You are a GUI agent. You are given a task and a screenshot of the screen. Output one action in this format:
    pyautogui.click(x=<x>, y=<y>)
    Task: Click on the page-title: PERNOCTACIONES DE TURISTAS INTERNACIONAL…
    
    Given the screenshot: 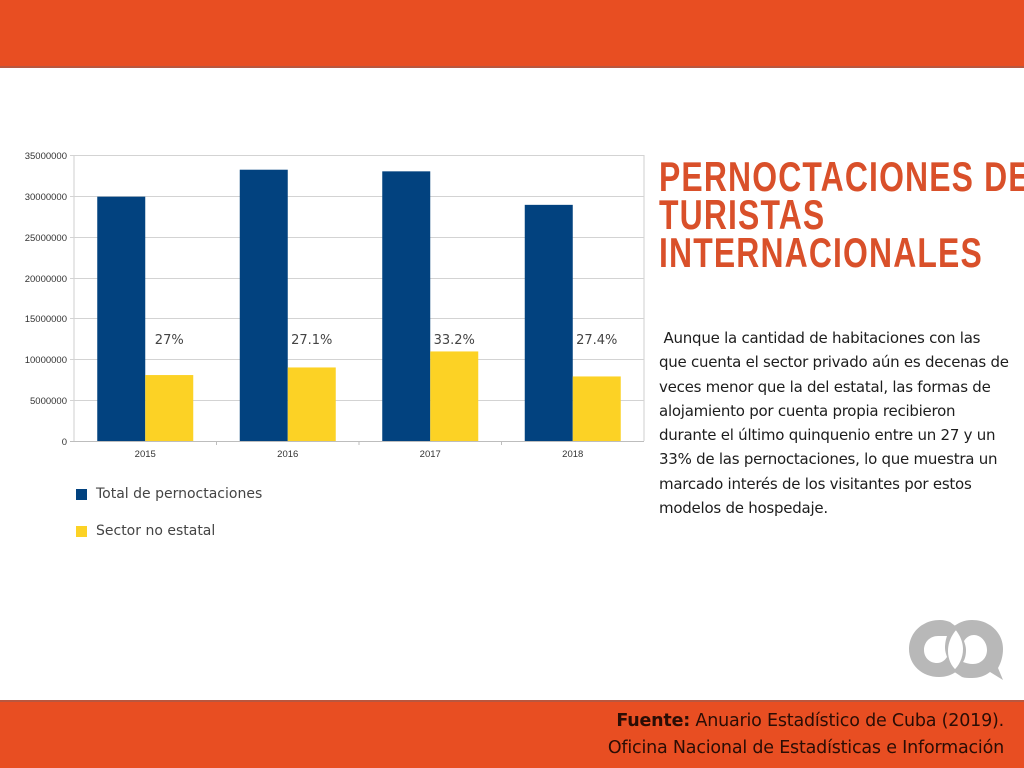 What is the action you would take?
    pyautogui.click(x=841, y=214)
    